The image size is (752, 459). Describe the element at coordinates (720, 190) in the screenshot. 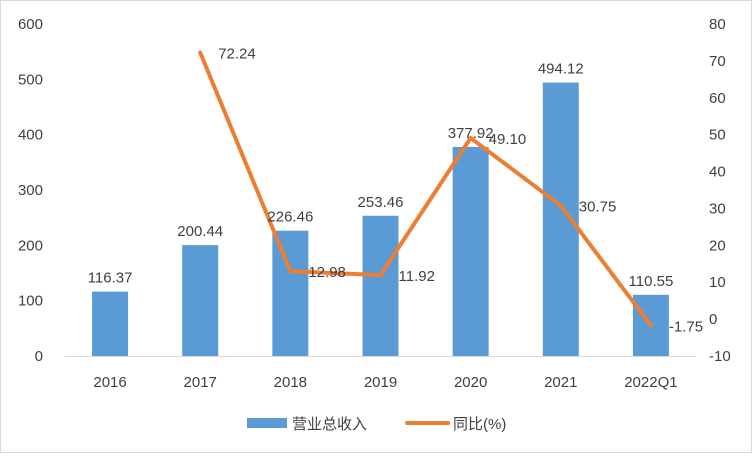

I see `y-axis-right: -10 0 10 20 30 40 50 60 70 80` at that location.